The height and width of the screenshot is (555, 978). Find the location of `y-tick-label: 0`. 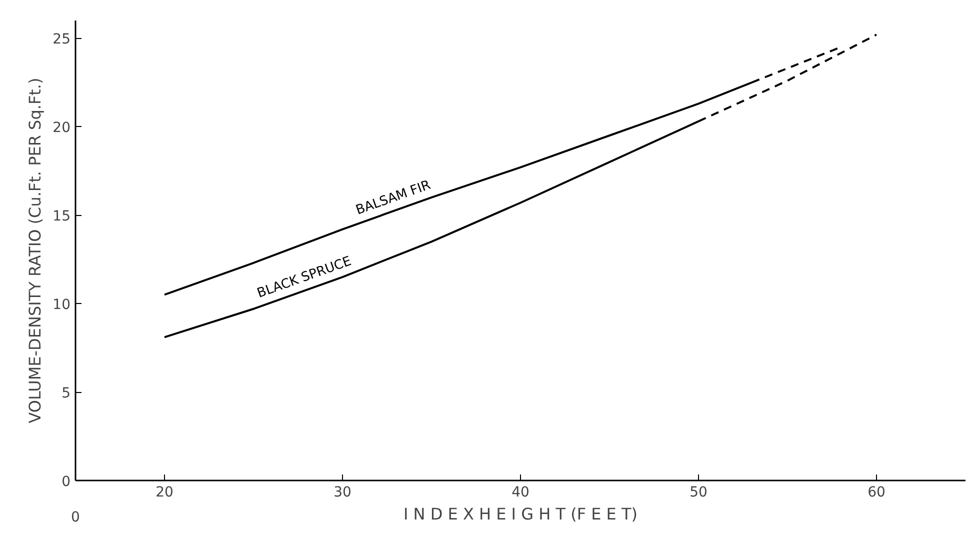

y-tick-label: 0 is located at coordinates (66, 482).